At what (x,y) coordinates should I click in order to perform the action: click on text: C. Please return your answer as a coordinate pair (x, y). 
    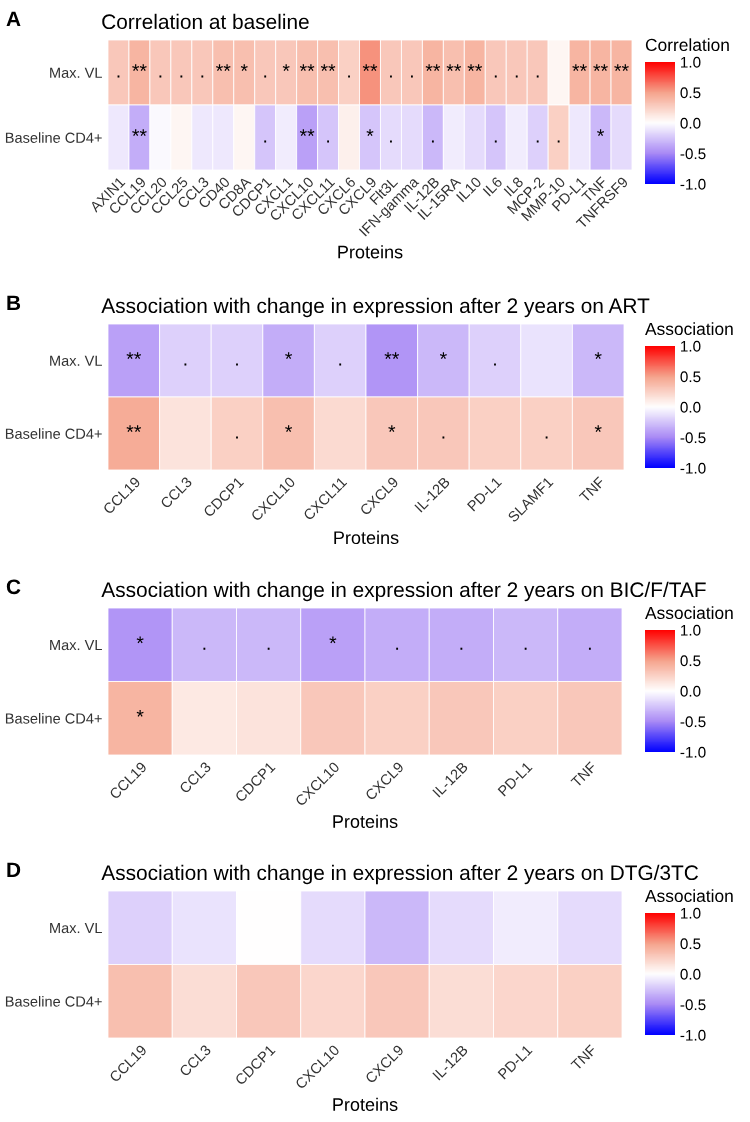
    Looking at the image, I should click on (13, 587).